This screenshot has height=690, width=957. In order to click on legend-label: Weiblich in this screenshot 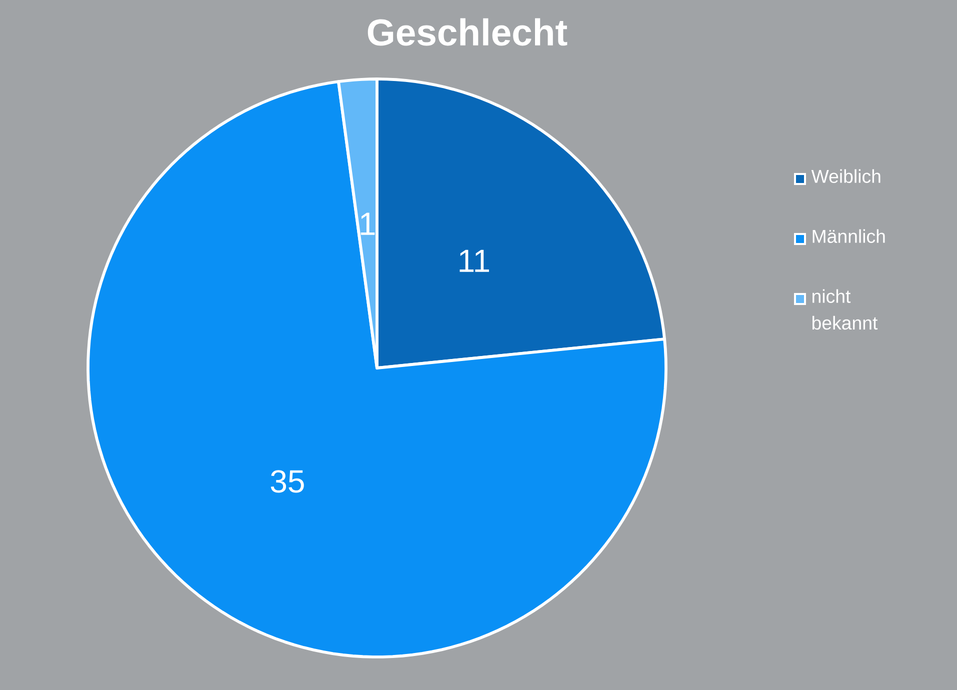, I will do `click(845, 176)`.